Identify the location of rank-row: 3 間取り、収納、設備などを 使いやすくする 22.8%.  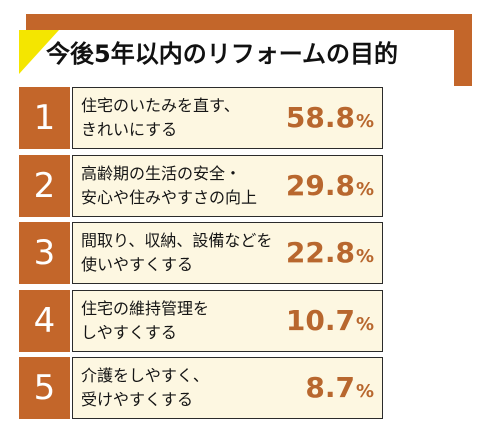
(201, 253).